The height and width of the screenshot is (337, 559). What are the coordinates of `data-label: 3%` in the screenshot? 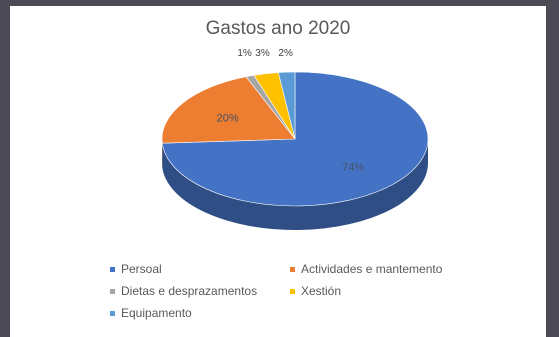 It's located at (262, 53).